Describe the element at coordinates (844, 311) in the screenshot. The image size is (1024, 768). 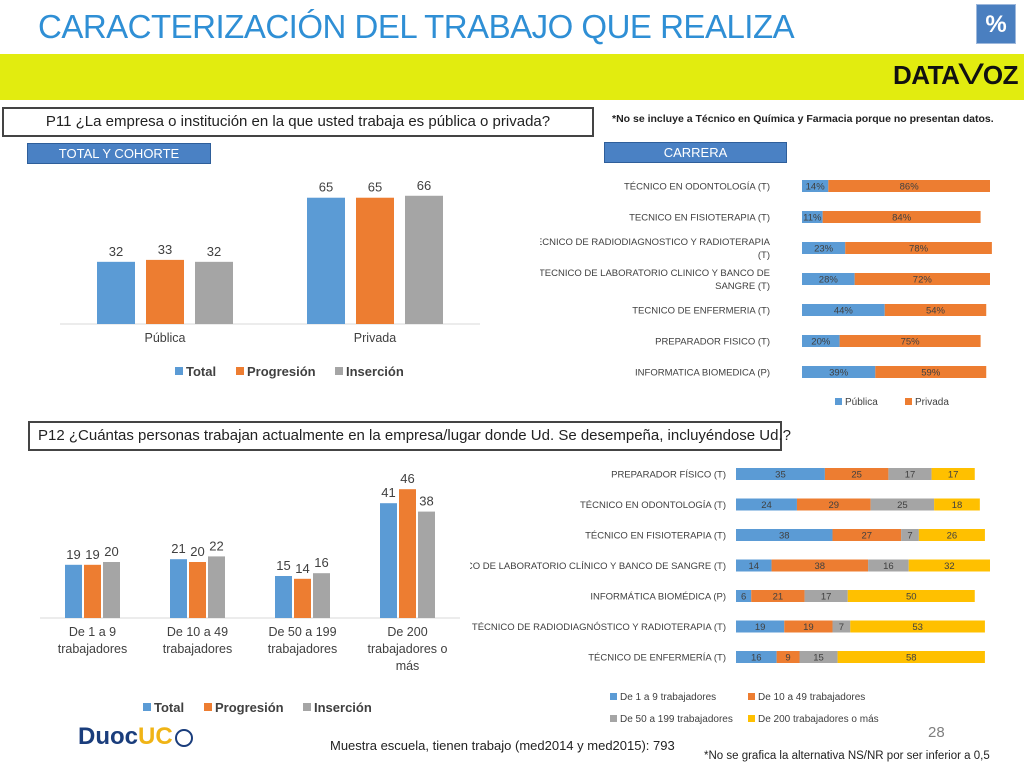
I see `data-label: 44%` at that location.